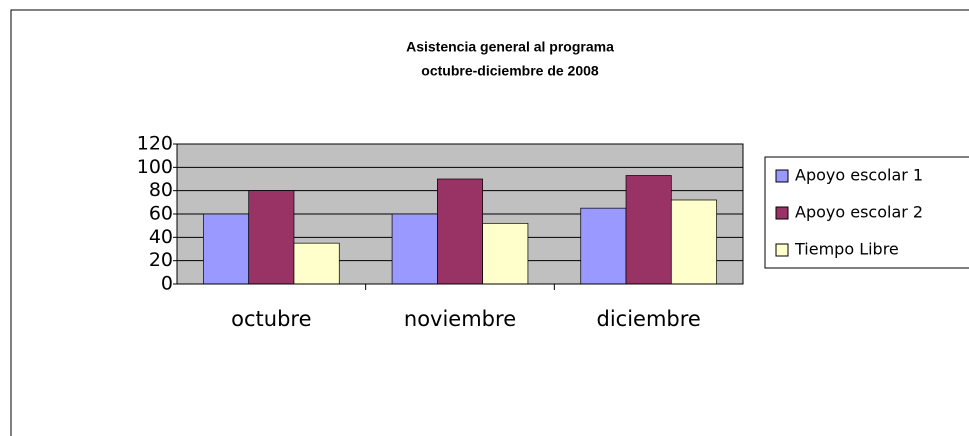  I want to click on x-tick-label: diciembre, so click(648, 319).